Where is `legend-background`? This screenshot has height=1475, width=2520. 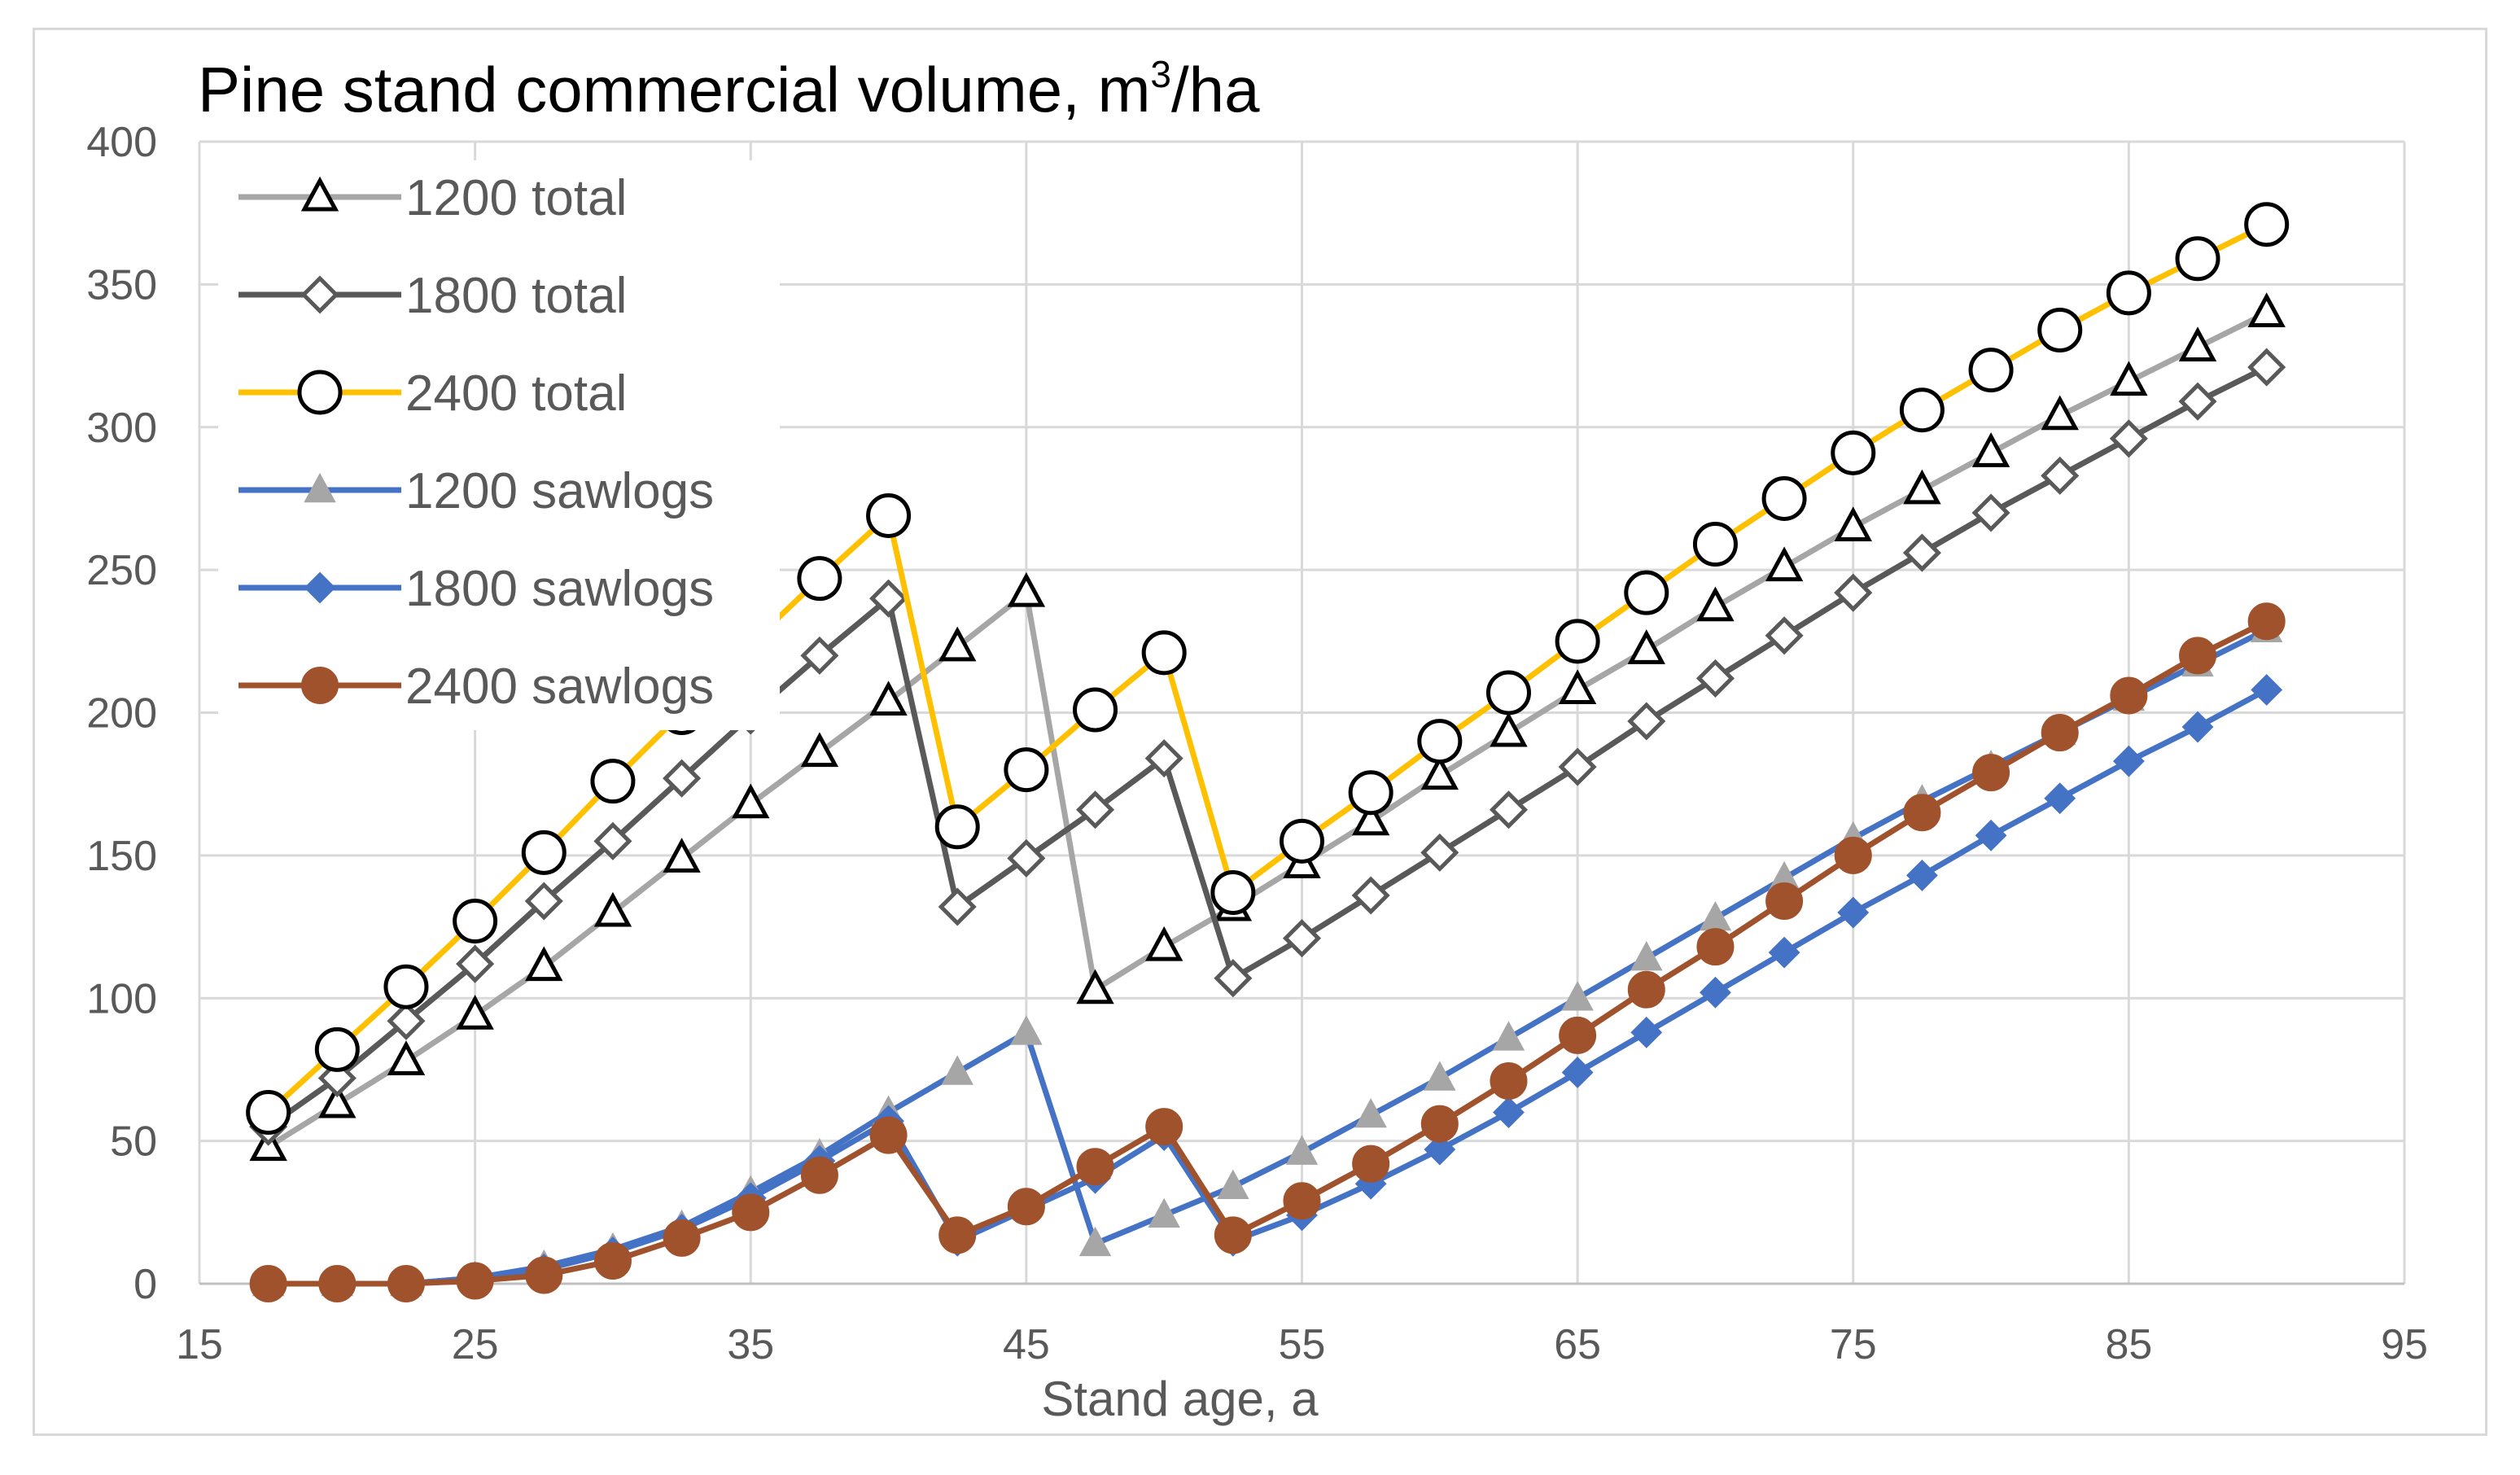
legend-background is located at coordinates (499, 445).